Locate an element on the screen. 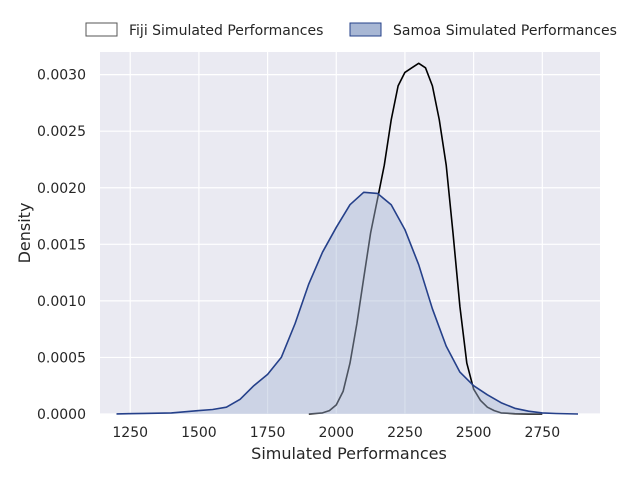  y-tick-label: 0.0025 is located at coordinates (61, 132).